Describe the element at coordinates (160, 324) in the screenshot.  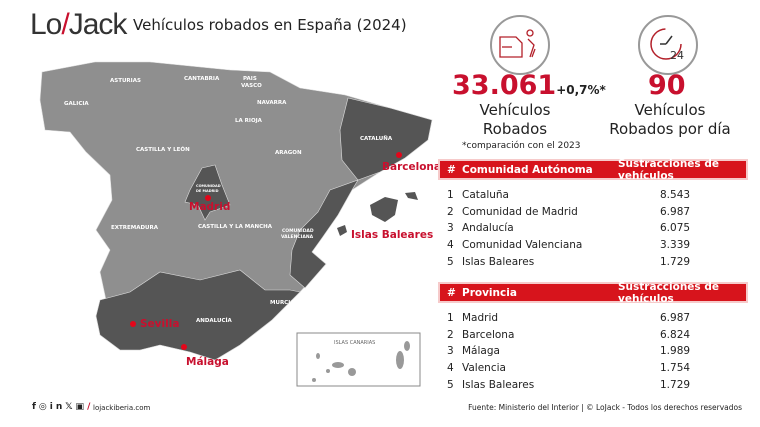
I see `city-label-sevilla: Sevilla` at that location.